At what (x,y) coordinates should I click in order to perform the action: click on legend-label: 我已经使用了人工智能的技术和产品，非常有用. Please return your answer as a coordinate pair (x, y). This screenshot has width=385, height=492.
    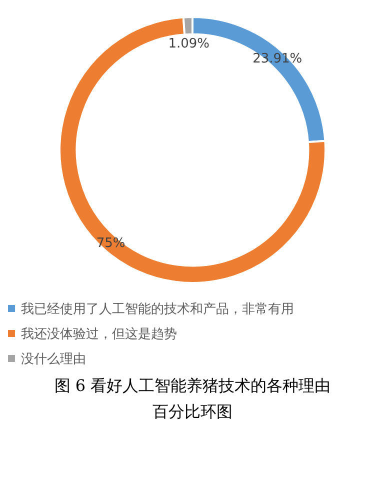
    Looking at the image, I should click on (157, 309).